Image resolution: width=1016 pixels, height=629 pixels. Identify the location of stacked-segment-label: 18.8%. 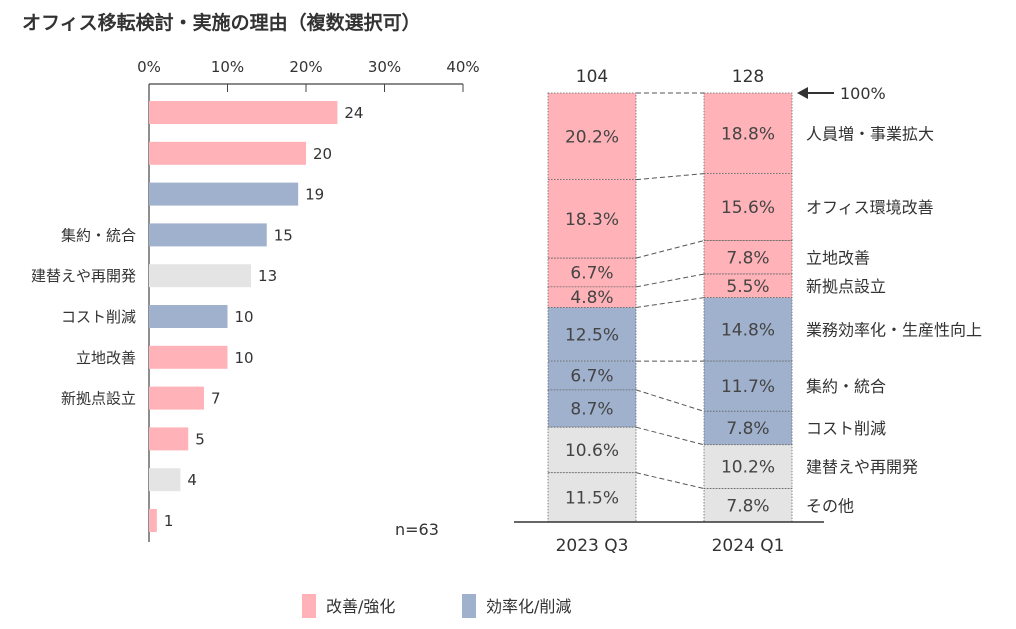
(748, 134).